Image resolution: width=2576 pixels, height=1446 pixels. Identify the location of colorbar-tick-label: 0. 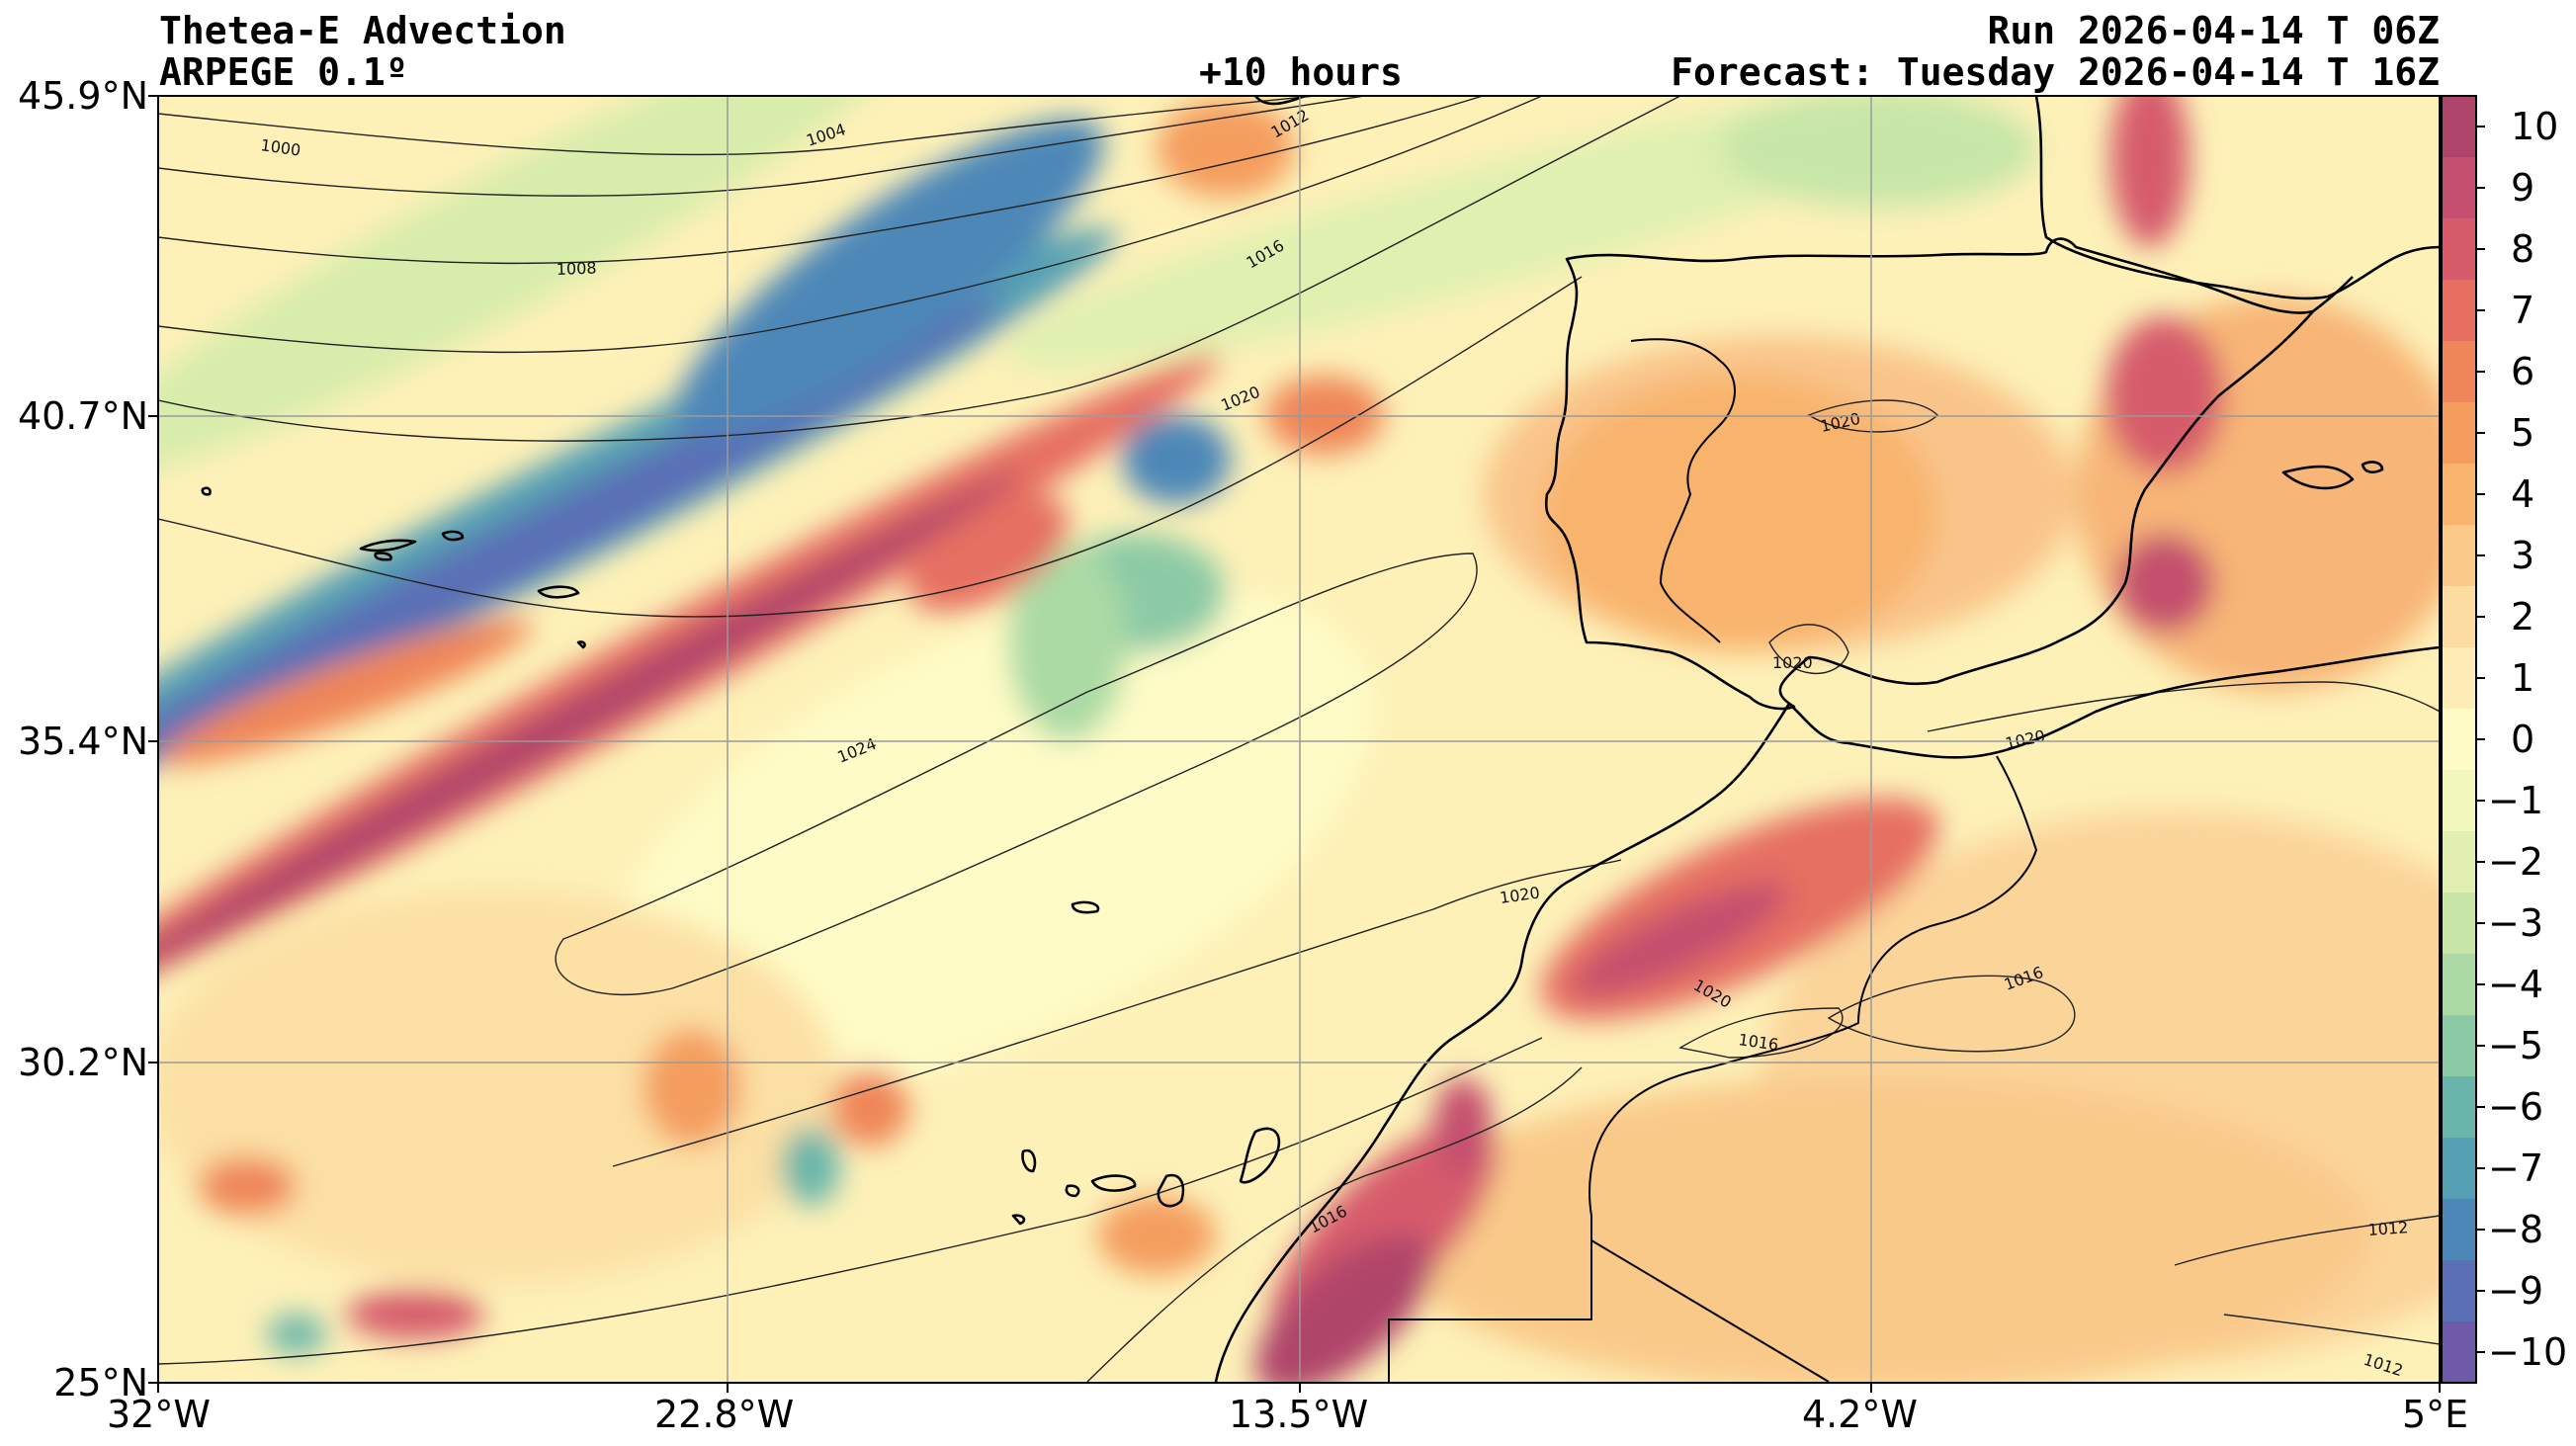
(2523, 739).